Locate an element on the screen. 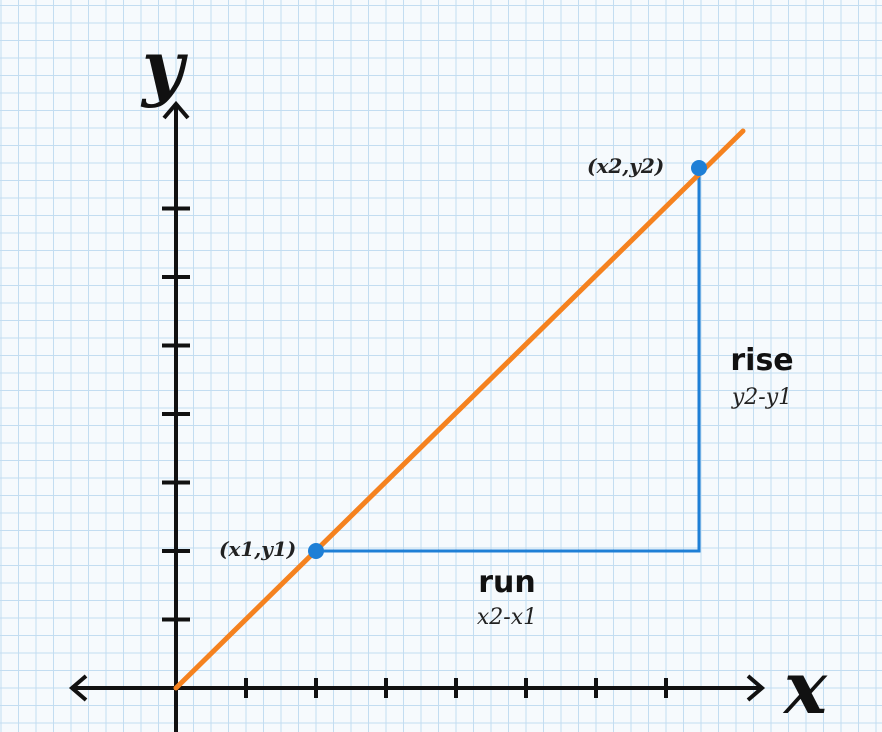  y-axis-title: y is located at coordinates (164, 66).